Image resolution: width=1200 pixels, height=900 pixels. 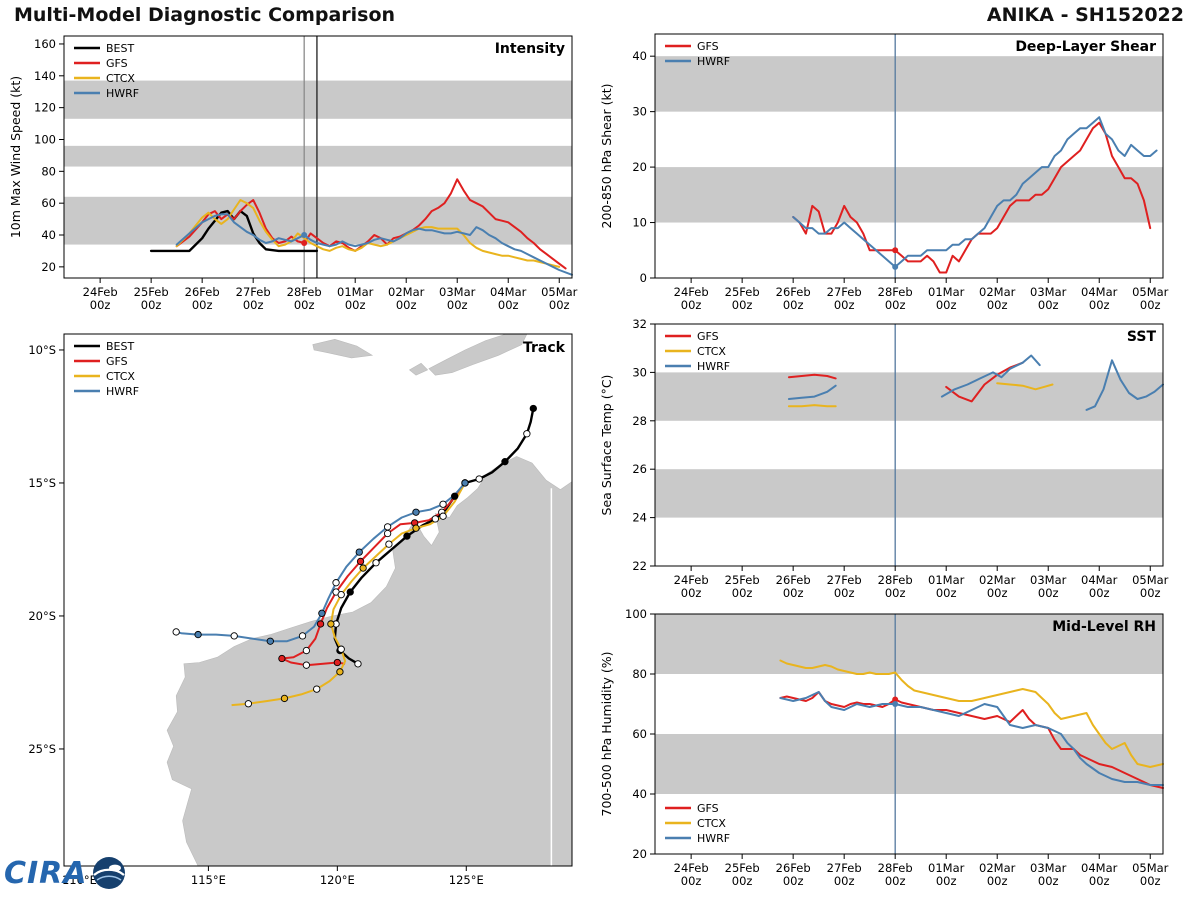 I want to click on rh-xtick-label: 05Mar, so click(x=1150, y=868).